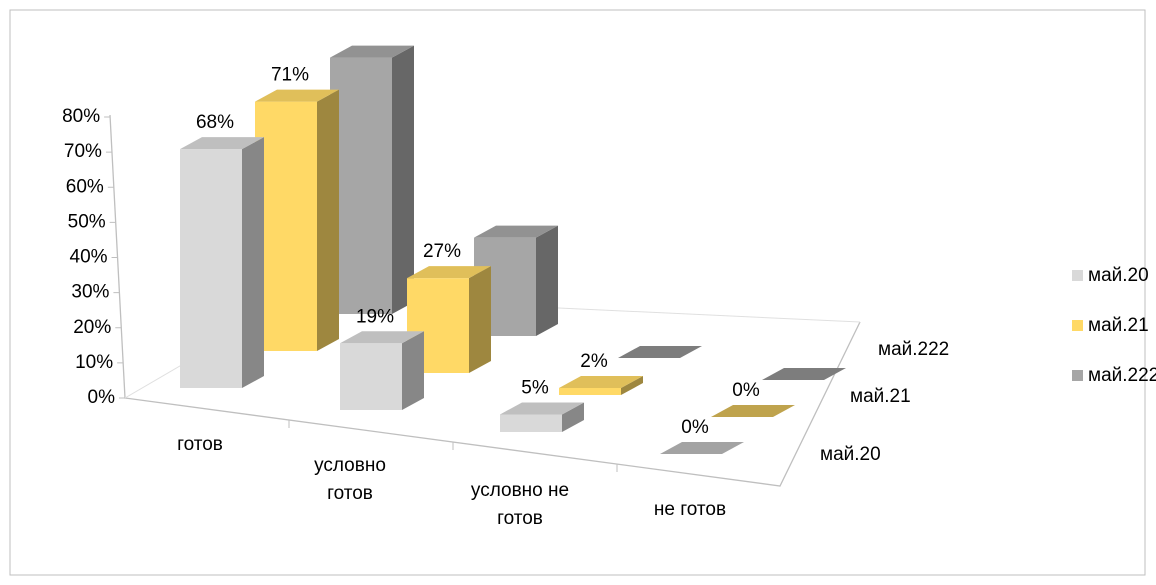 Image resolution: width=1156 pixels, height=585 pixels. I want to click on depth-label: май.20, so click(850, 454).